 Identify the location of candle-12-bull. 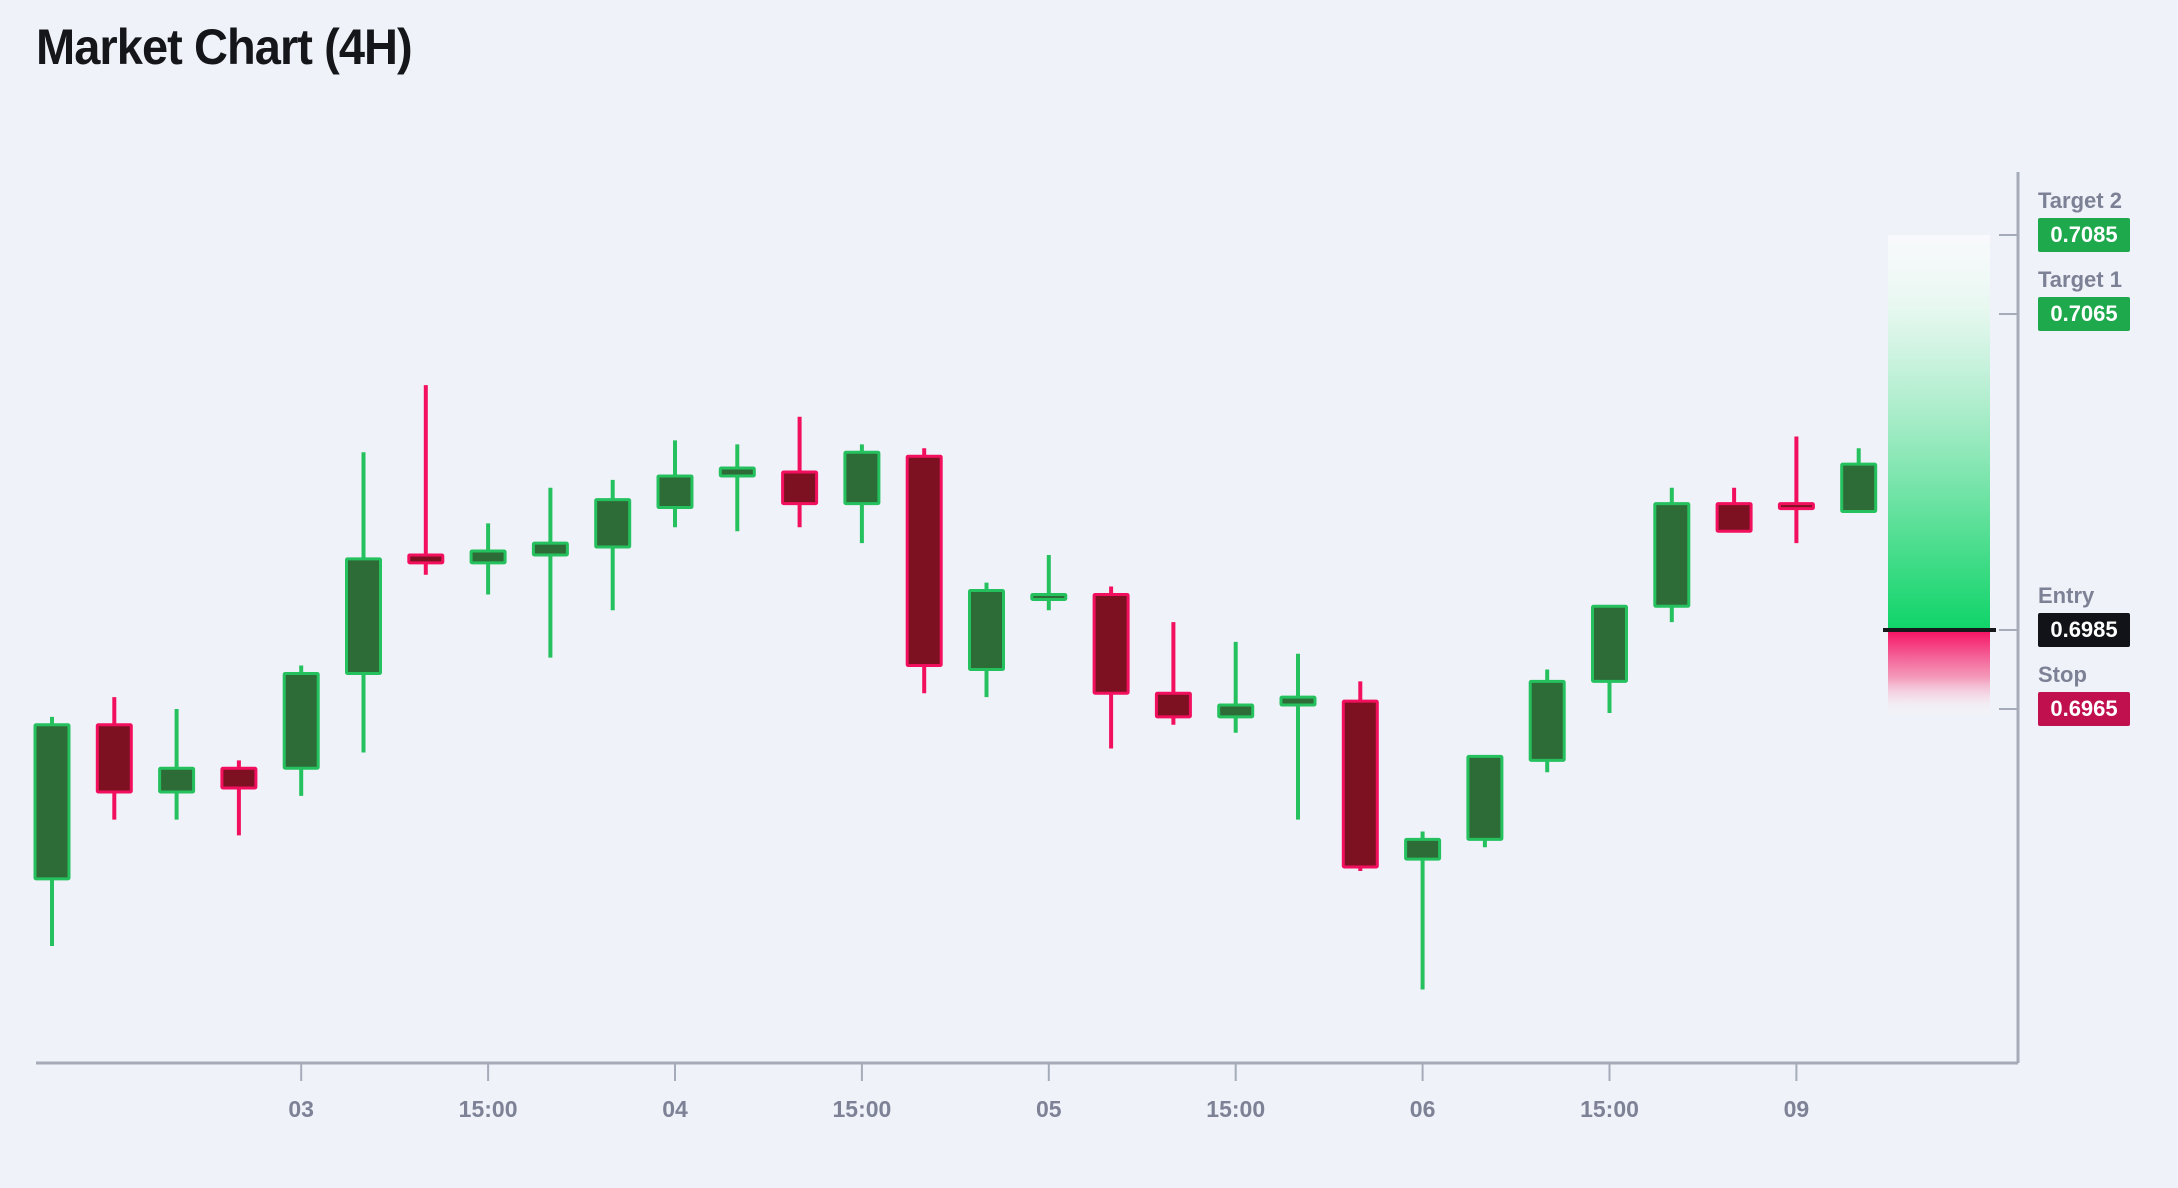
(737, 472).